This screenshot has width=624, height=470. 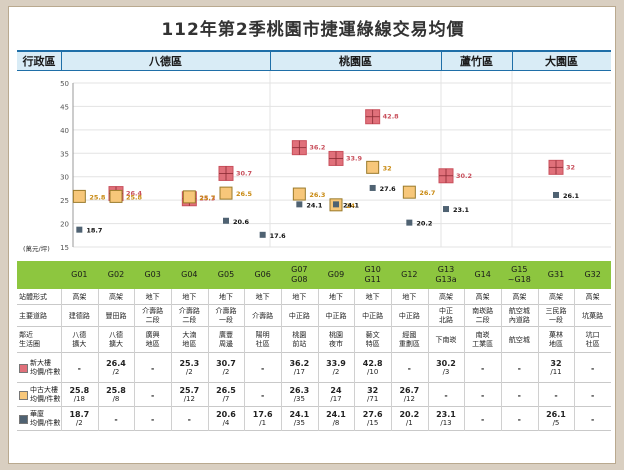 I want to click on cell-count: /2, so click(x=116, y=372).